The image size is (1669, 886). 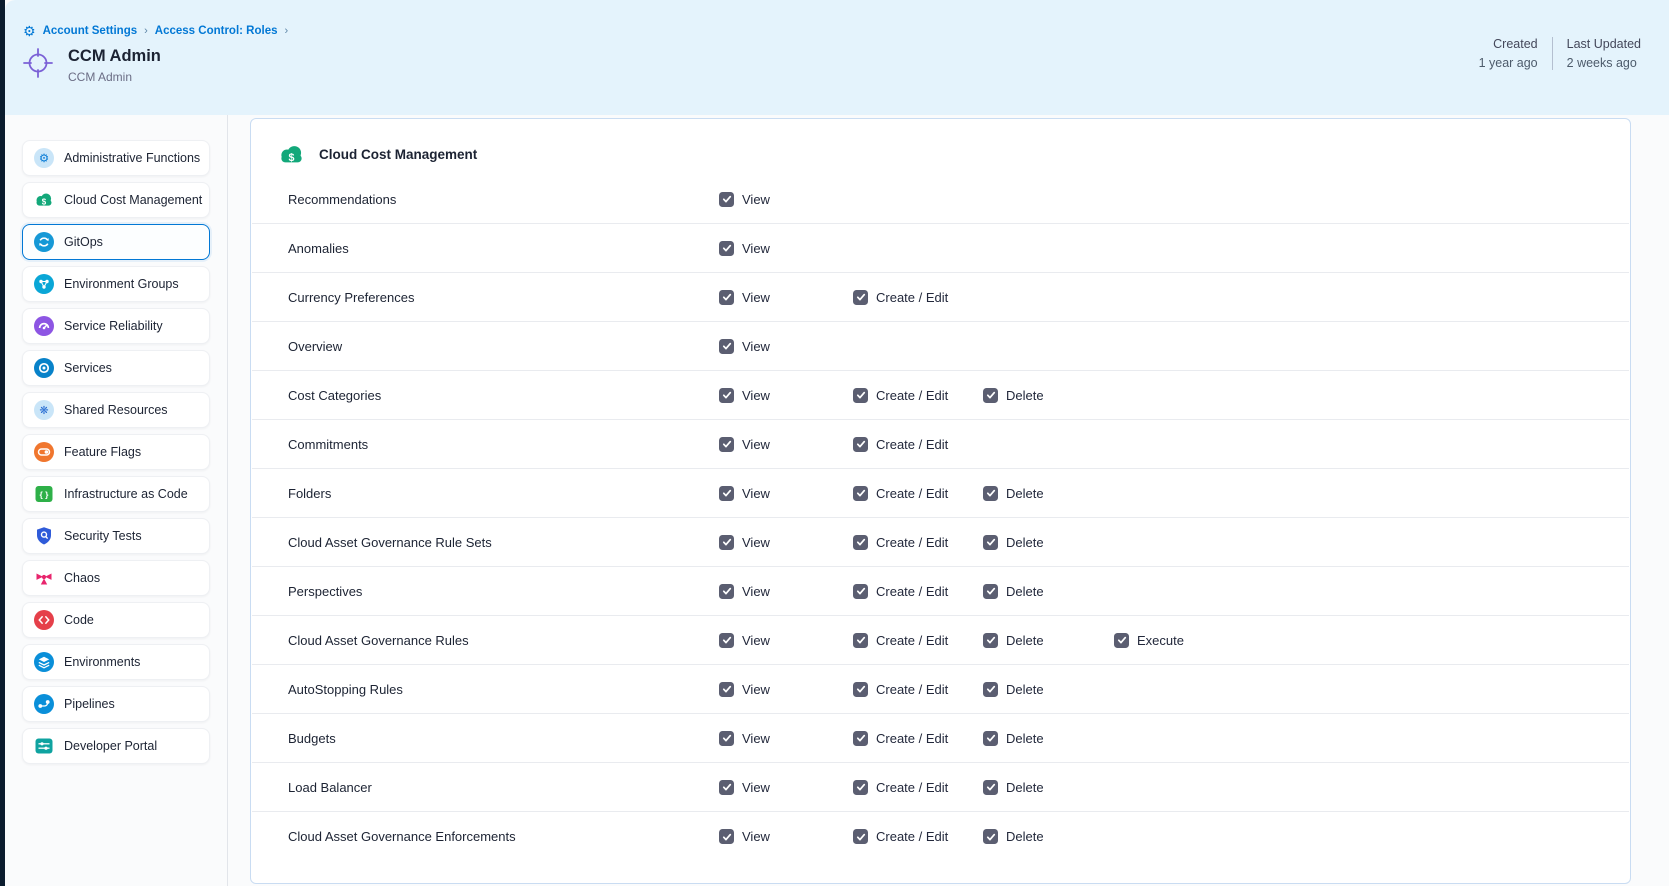 What do you see at coordinates (116, 242) in the screenshot?
I see `sidebar-item-gitops: GitOps` at bounding box center [116, 242].